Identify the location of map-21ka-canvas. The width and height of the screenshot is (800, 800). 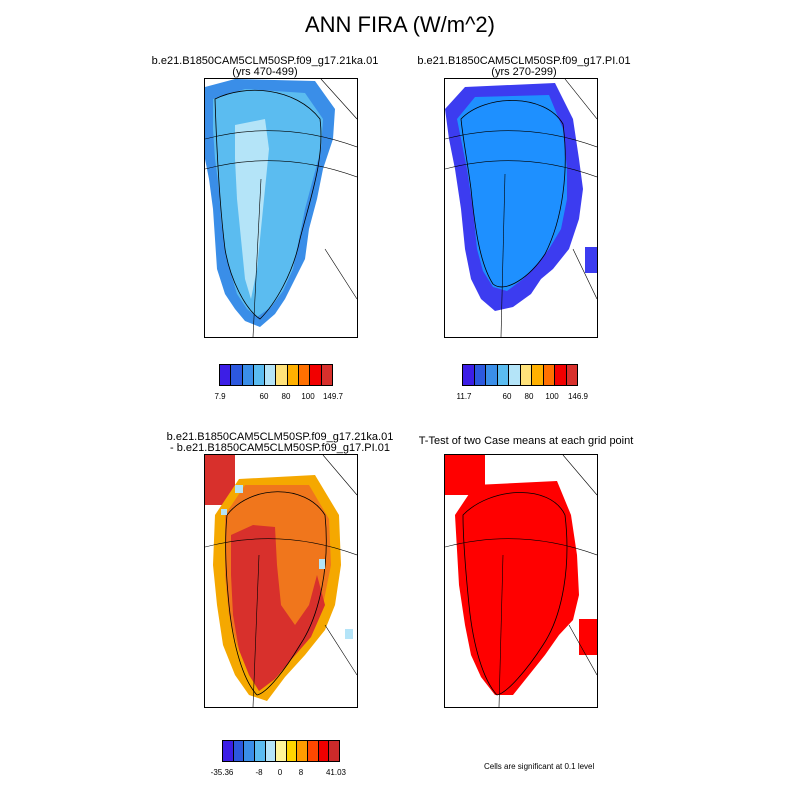
(281, 208).